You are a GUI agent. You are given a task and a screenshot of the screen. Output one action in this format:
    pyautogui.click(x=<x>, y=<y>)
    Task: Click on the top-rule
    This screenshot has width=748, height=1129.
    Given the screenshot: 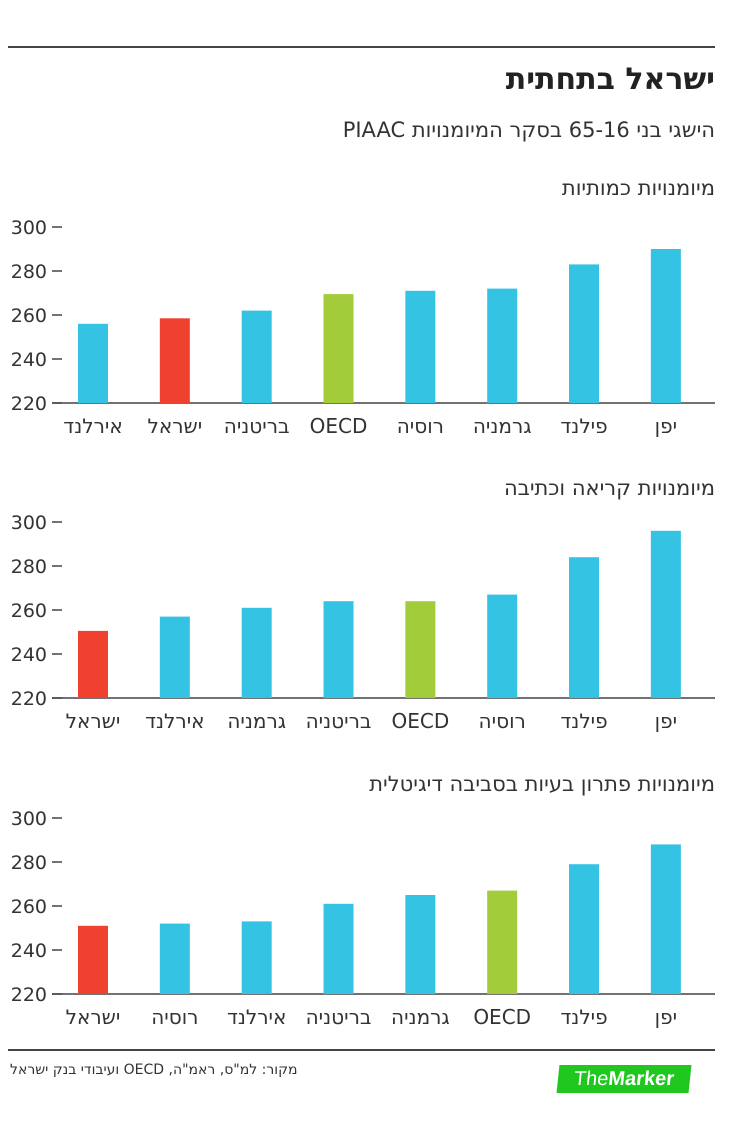 What is the action you would take?
    pyautogui.click(x=361, y=47)
    